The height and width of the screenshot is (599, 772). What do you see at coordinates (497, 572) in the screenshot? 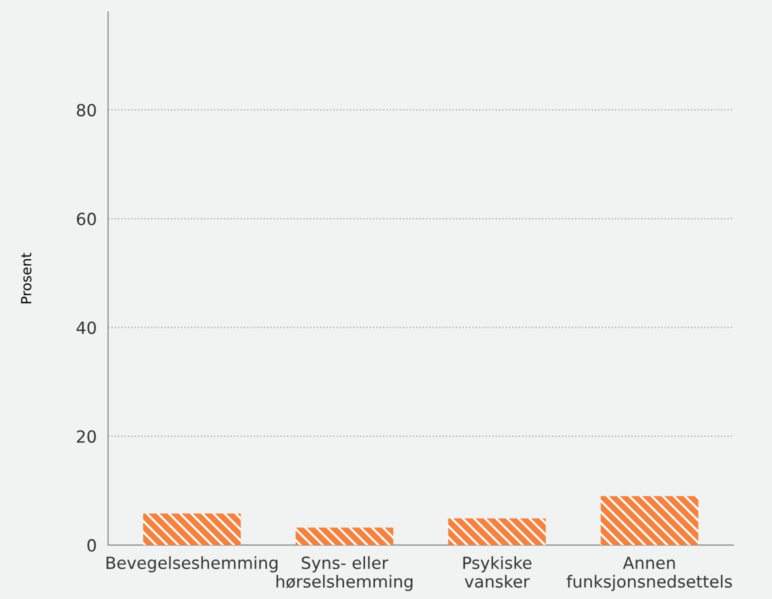
I see `x-tick-label: Psykiske vansker` at bounding box center [497, 572].